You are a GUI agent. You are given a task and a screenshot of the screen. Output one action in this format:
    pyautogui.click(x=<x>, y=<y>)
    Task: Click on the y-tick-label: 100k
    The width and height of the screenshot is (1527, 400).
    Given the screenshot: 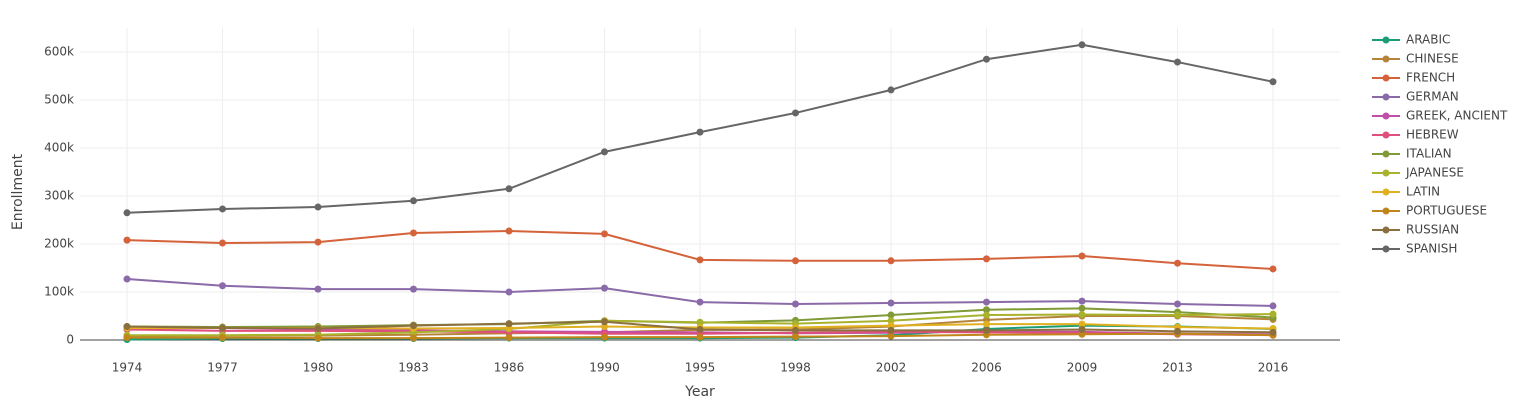 What is the action you would take?
    pyautogui.click(x=59, y=292)
    